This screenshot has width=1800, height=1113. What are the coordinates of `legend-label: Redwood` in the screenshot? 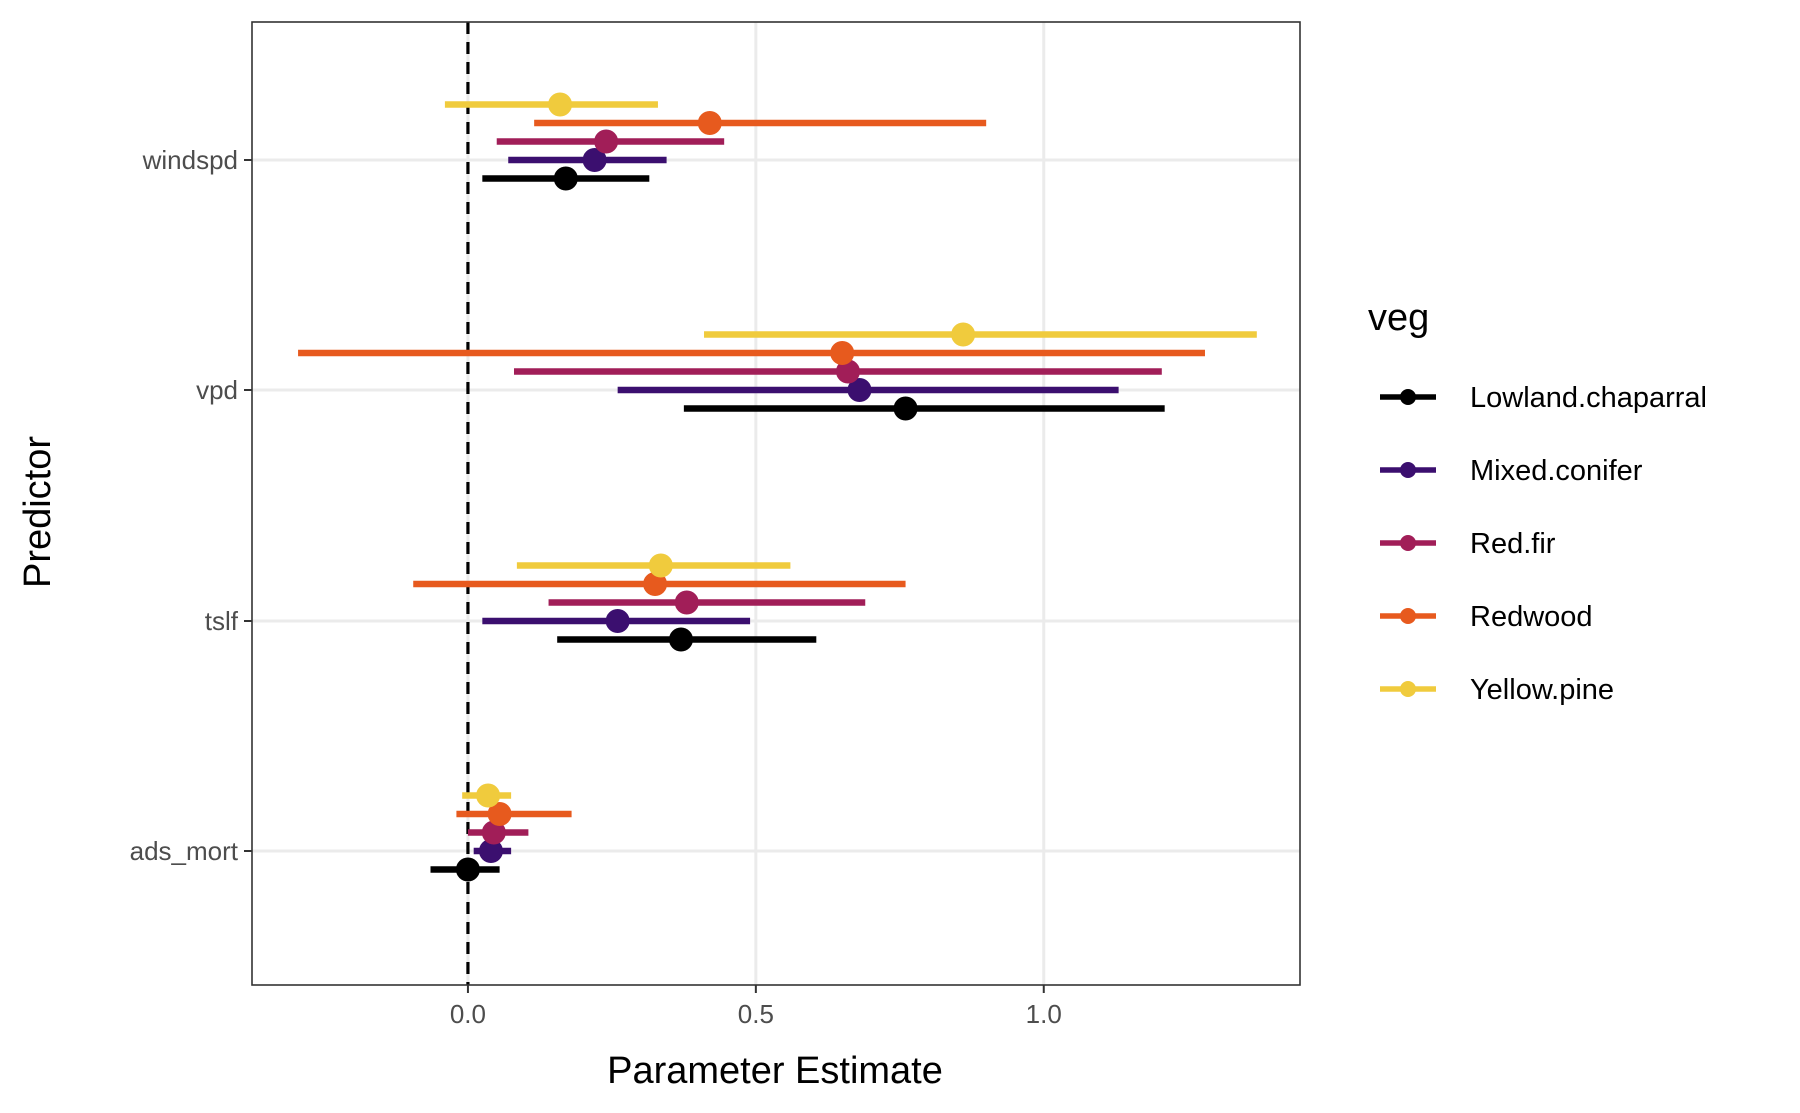 It's located at (1531, 617).